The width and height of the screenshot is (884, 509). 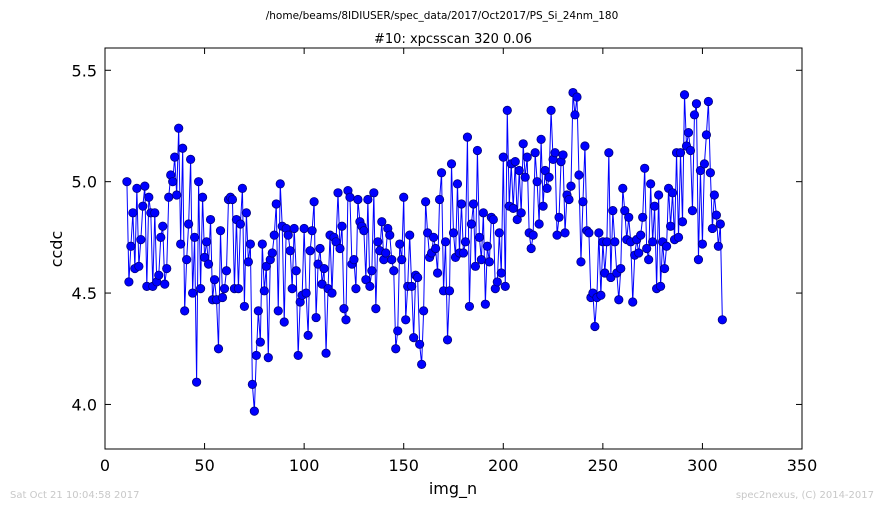 I want to click on x-tick-label: 250, so click(x=603, y=465).